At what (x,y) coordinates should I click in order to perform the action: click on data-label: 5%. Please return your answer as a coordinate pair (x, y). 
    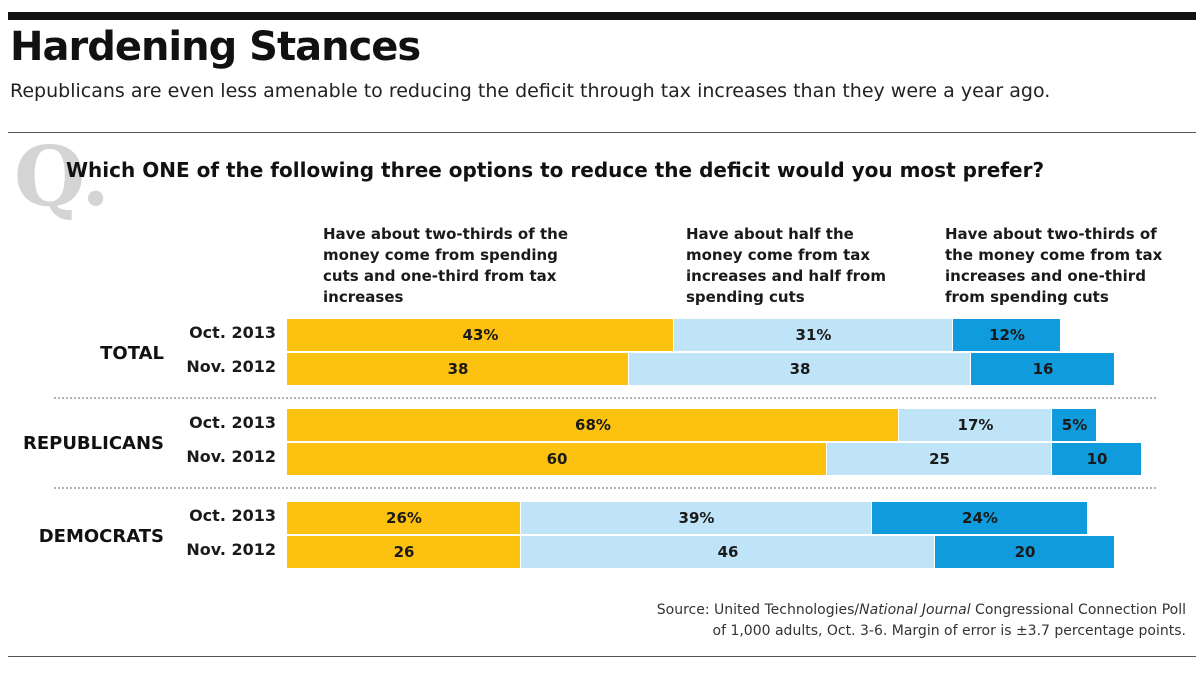
    Looking at the image, I should click on (1074, 425).